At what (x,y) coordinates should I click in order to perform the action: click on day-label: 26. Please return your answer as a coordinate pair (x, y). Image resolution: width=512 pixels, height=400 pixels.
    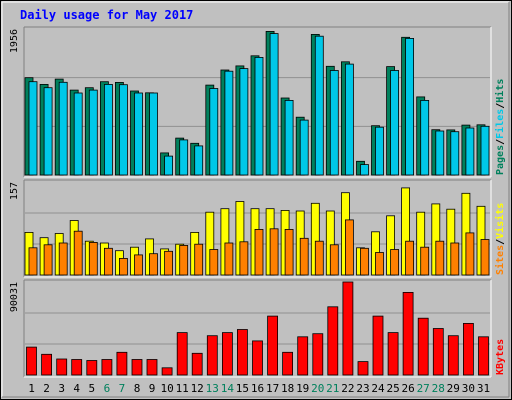
    Looking at the image, I should click on (407, 388).